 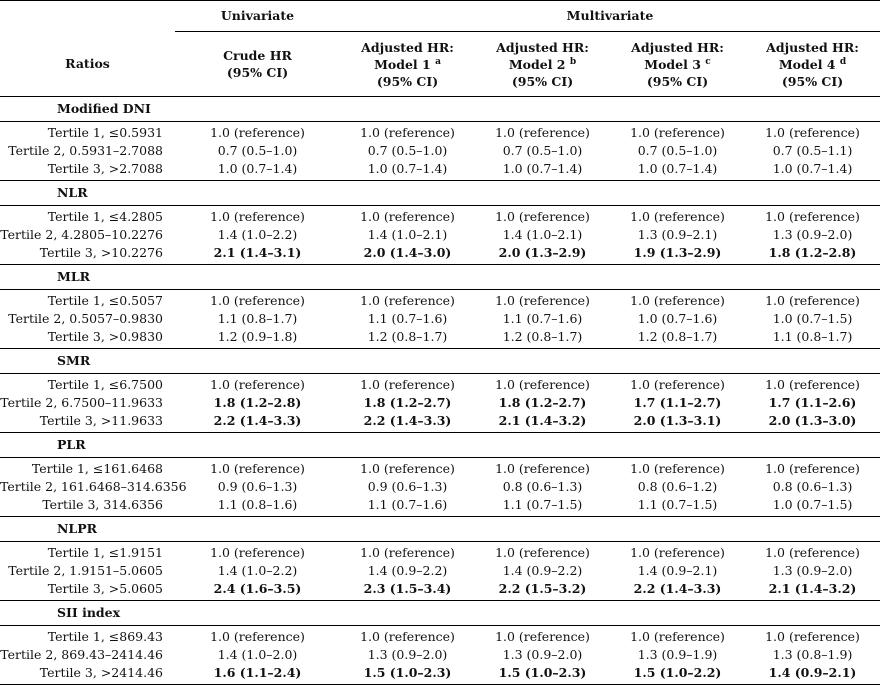 I want to click on tertile-label: Tertile 2, 161.6468–314.6356, so click(x=93, y=486).